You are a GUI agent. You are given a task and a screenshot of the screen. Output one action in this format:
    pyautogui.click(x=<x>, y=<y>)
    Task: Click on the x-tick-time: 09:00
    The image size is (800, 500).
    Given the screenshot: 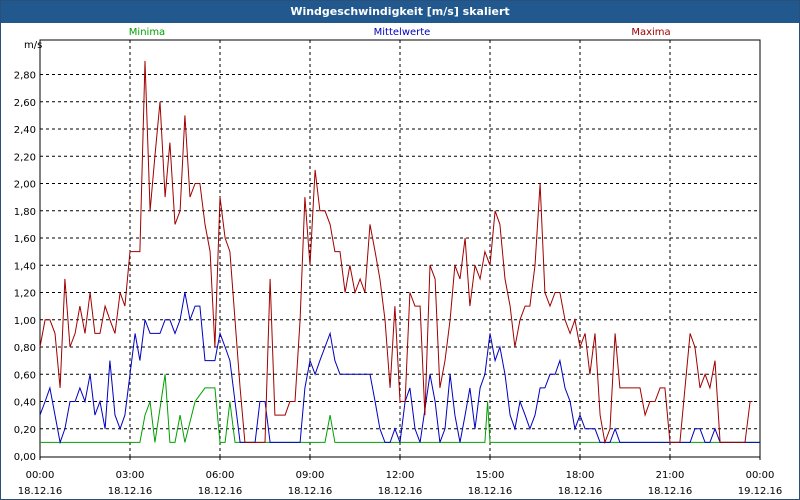 What is the action you would take?
    pyautogui.click(x=310, y=475)
    